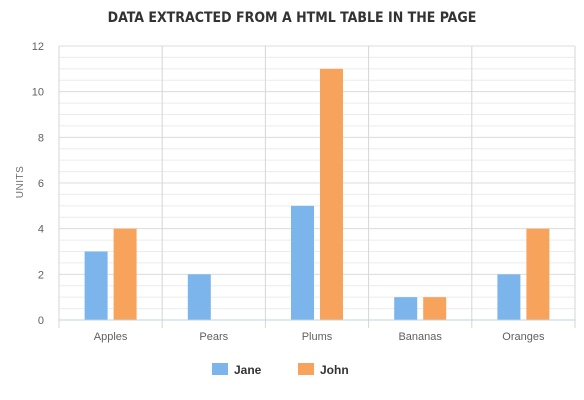 The width and height of the screenshot is (584, 400). I want to click on legend: Jane John, so click(280, 370).